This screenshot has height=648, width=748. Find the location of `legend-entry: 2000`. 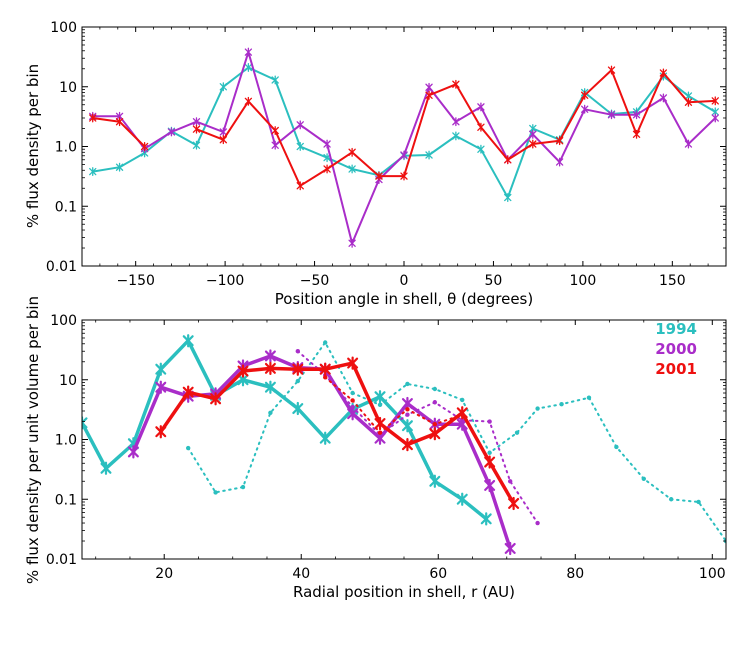

legend-entry: 2000 is located at coordinates (676, 349).